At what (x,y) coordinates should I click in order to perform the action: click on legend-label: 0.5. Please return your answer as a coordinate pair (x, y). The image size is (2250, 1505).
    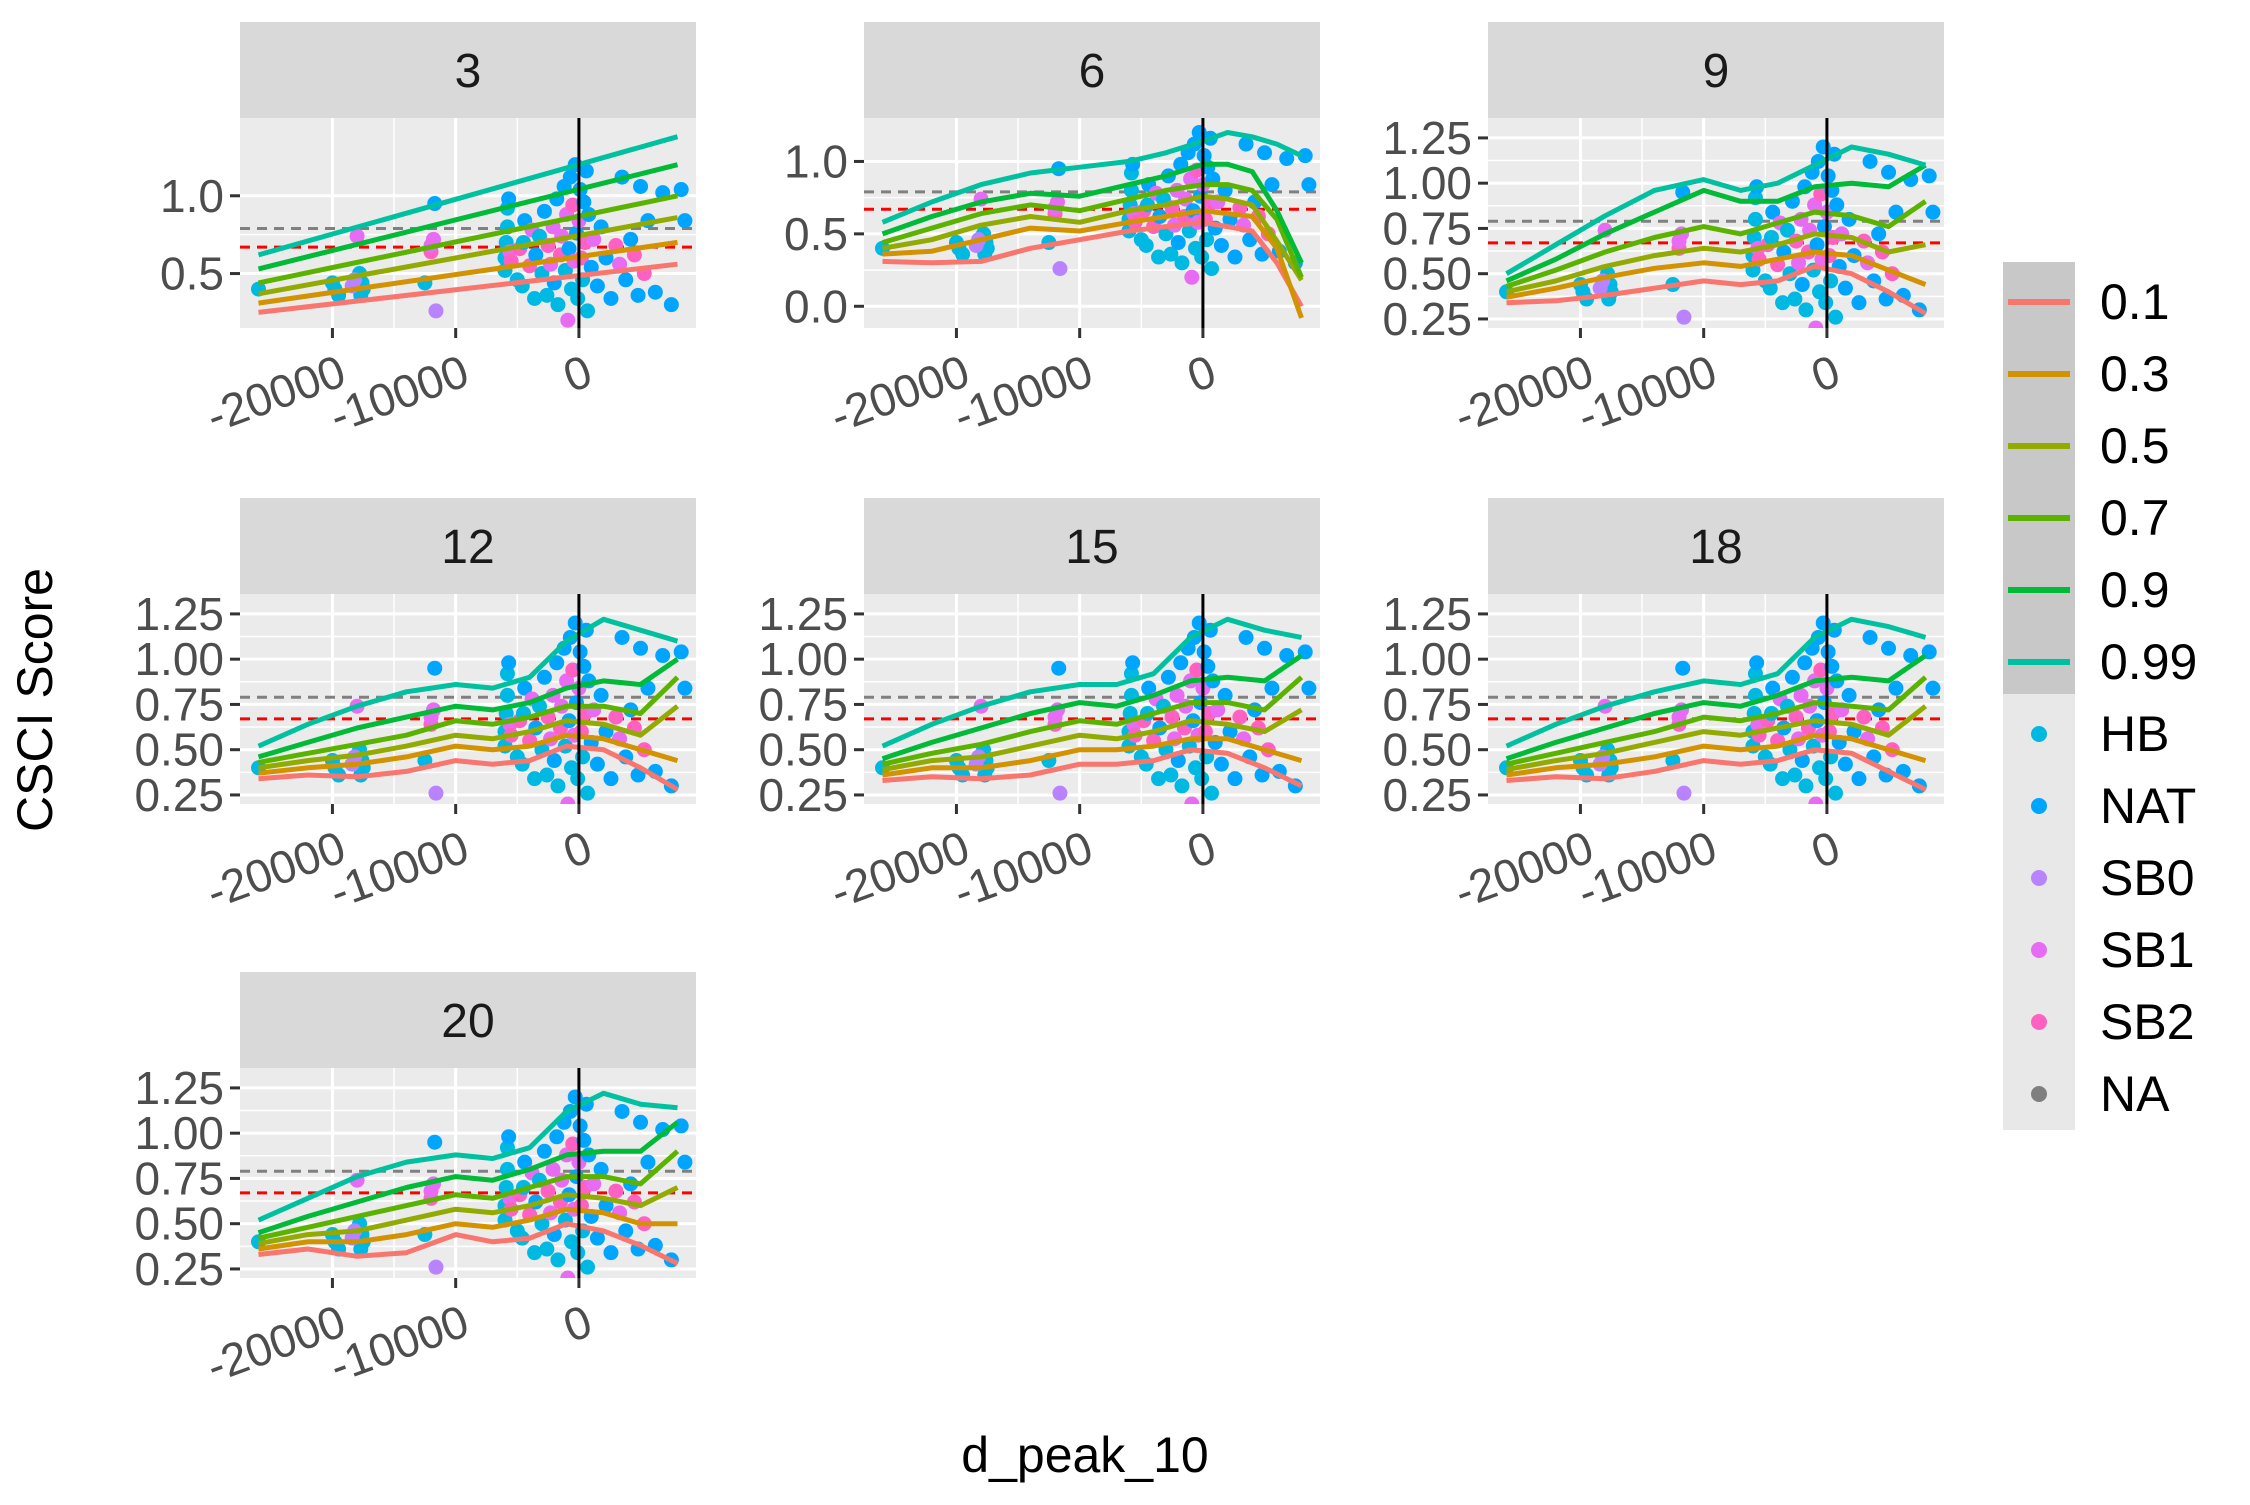
    Looking at the image, I should click on (2135, 446).